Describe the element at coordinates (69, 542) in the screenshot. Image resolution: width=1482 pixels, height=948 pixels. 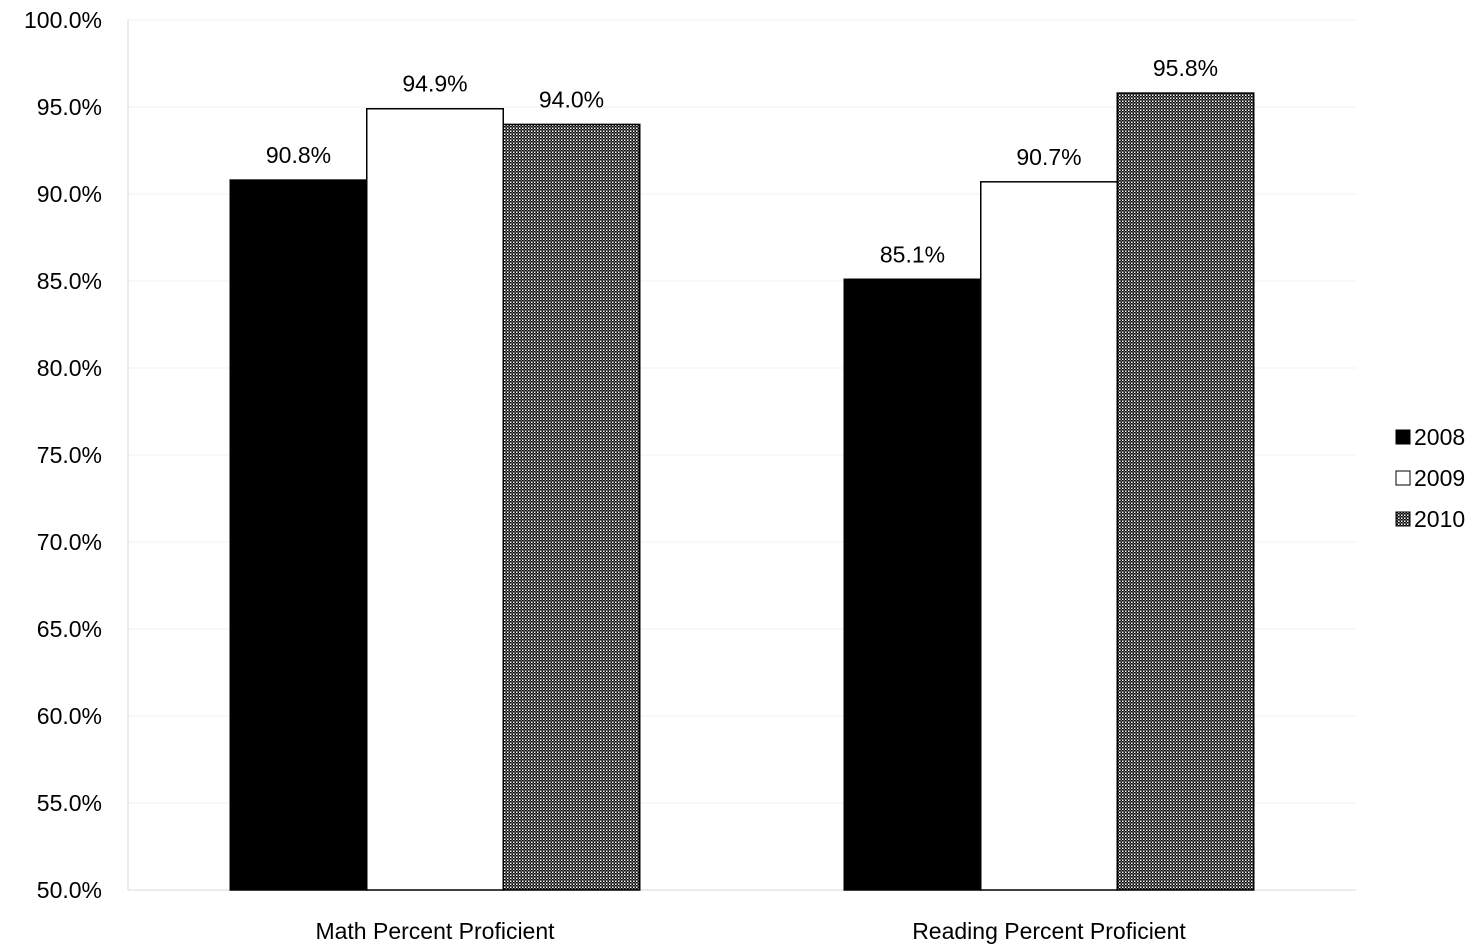
I see `y-tick-label: 70.0%` at that location.